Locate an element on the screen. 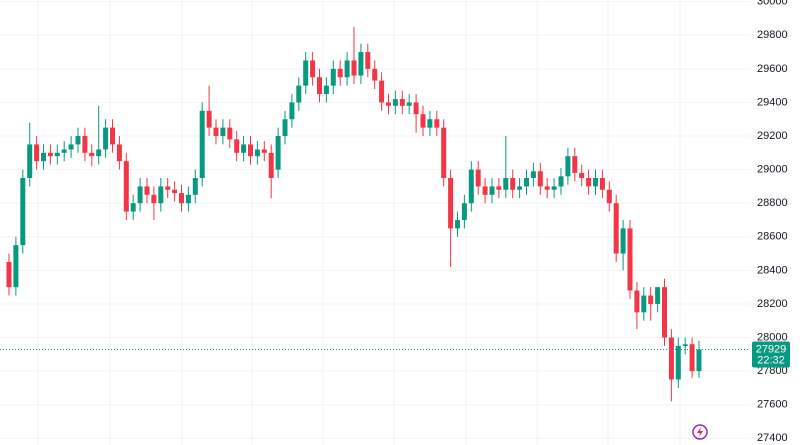  y-tick-label: 28800 is located at coordinates (772, 203).